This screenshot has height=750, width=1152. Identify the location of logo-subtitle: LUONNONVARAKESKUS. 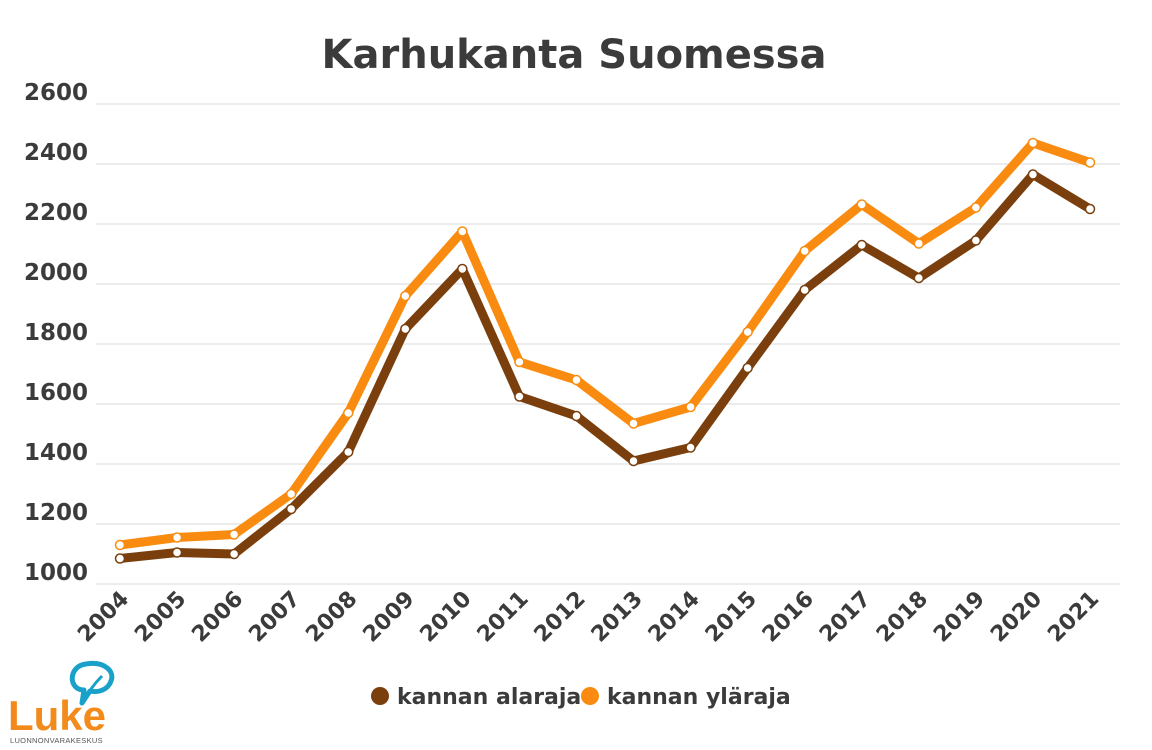
(56, 740).